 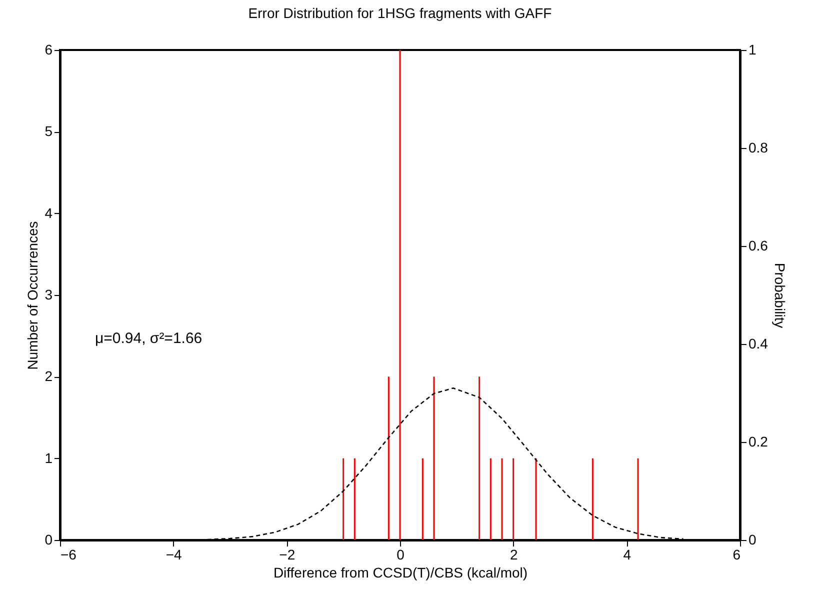 What do you see at coordinates (758, 344) in the screenshot?
I see `y2-tick-label: 0.4` at bounding box center [758, 344].